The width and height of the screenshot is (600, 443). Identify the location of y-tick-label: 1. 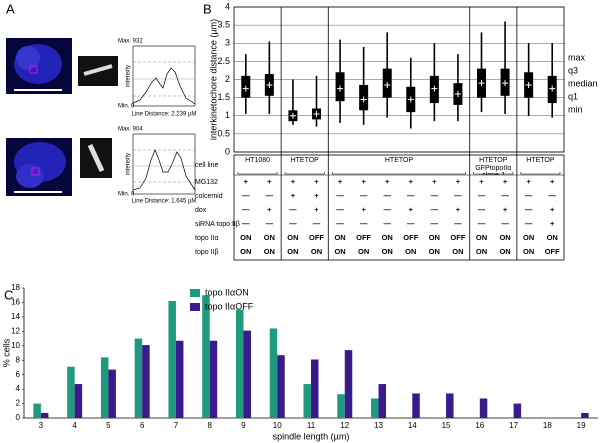
(227, 115).